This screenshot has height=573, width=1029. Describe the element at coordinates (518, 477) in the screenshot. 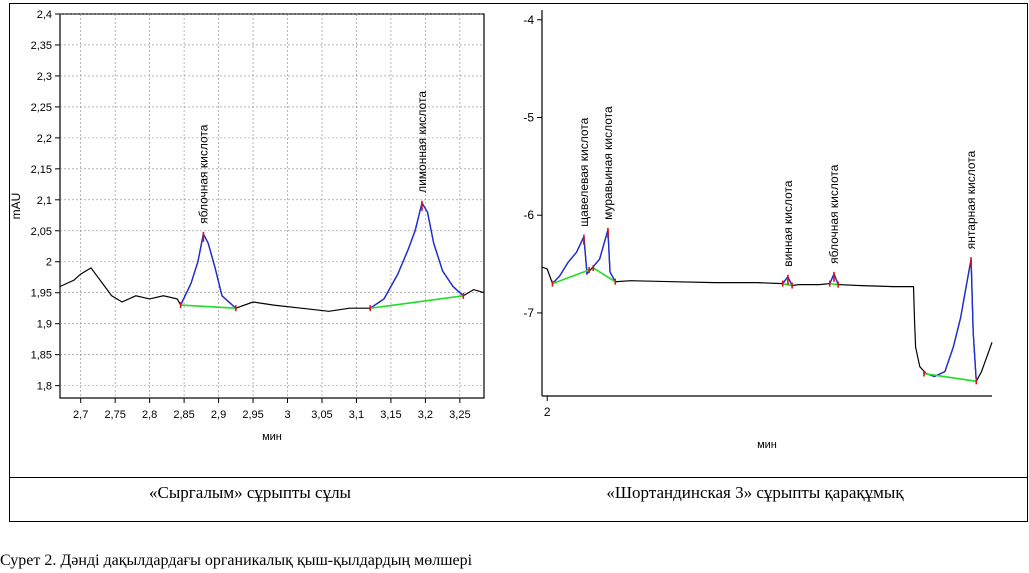

I see `caption-row-border` at that location.